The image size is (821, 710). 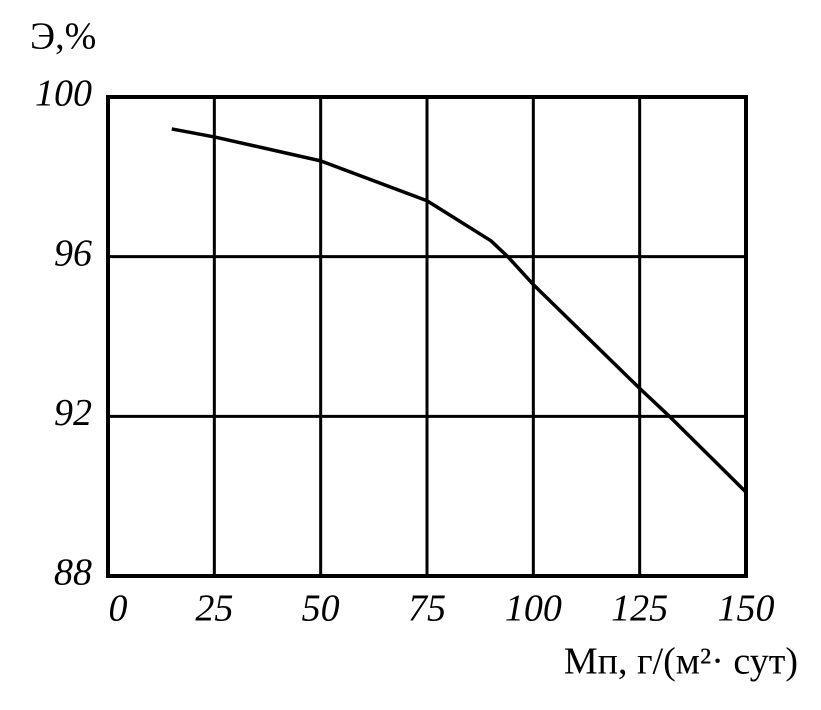 What do you see at coordinates (681, 662) in the screenshot?
I see `x-axis-label: Mп, г/(м²· сут)` at bounding box center [681, 662].